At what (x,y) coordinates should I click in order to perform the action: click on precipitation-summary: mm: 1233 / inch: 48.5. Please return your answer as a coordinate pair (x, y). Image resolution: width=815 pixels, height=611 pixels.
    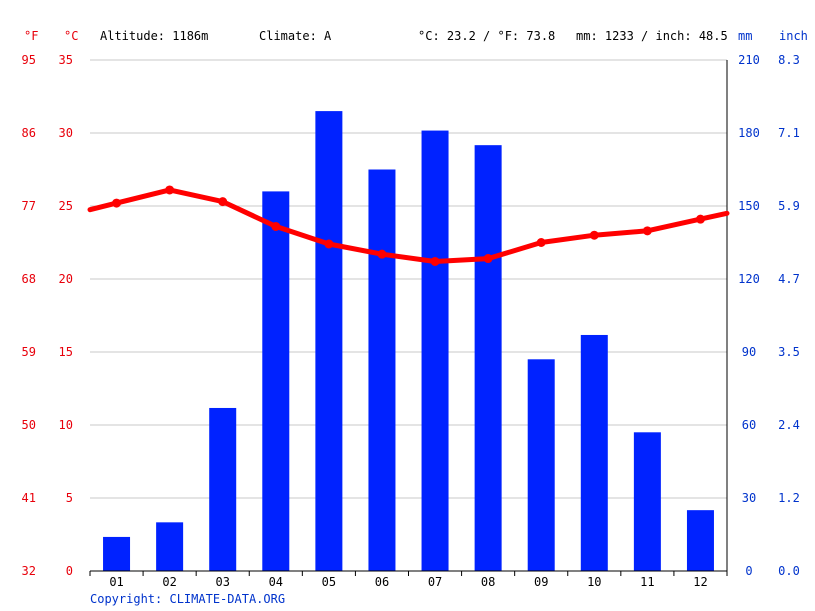
    Looking at the image, I should click on (652, 36).